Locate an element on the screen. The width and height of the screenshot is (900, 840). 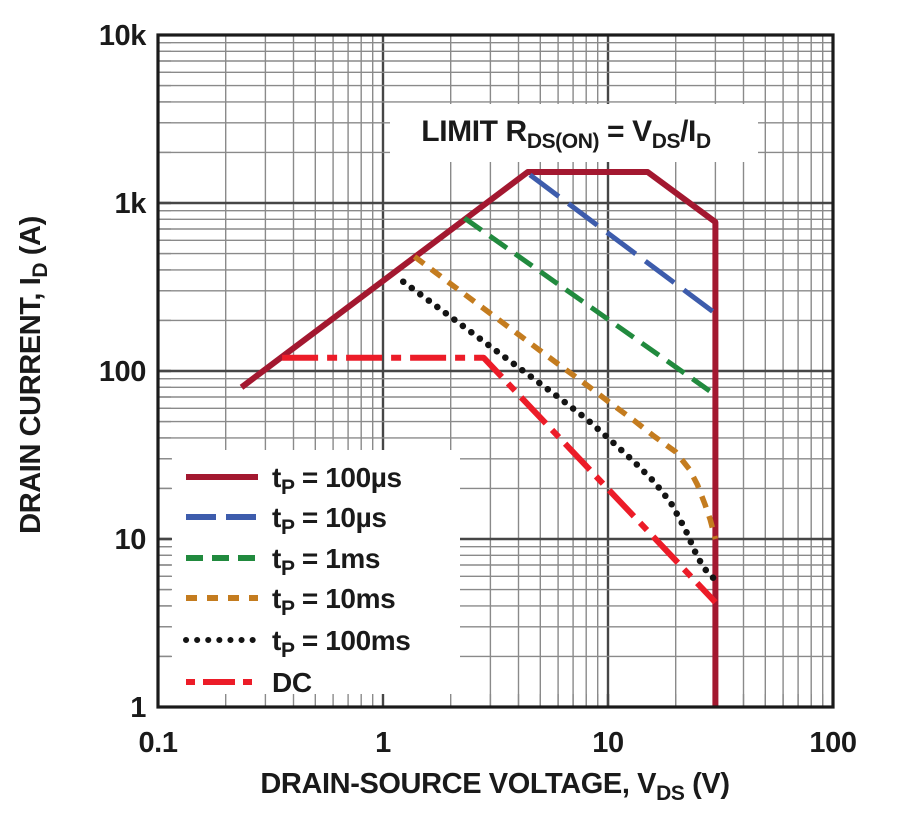
x-axis-title: DRAIN-SOURCE VOLTAGE, VDS (V) is located at coordinates (494, 786).